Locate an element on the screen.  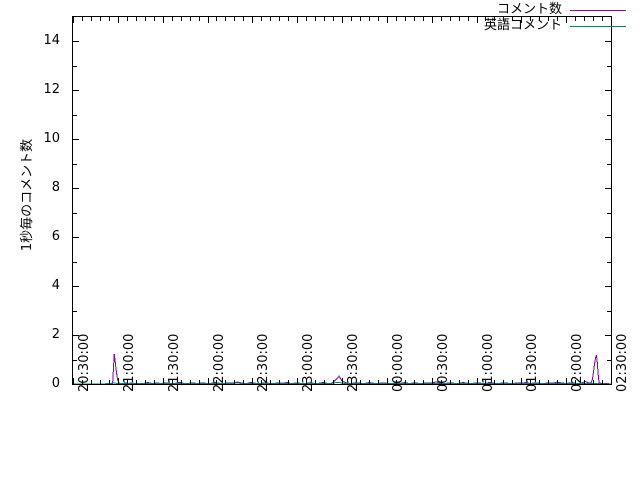
legend-item: コメント数 is located at coordinates (555, 10).